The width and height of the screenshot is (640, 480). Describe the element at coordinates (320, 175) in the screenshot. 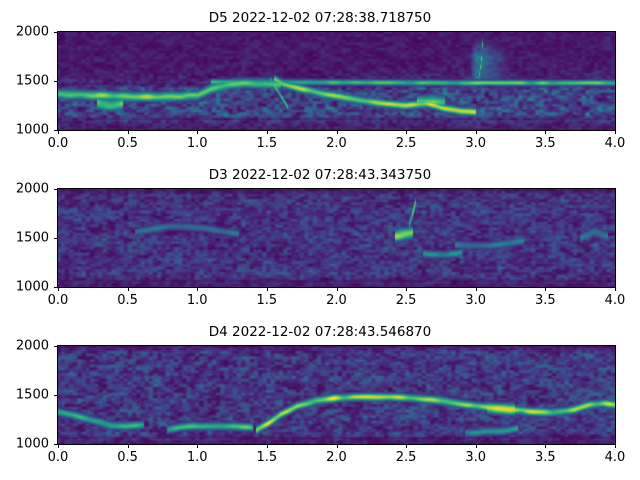

I see `panel-title: D3 2022-12-02 07:28:43.343750` at that location.